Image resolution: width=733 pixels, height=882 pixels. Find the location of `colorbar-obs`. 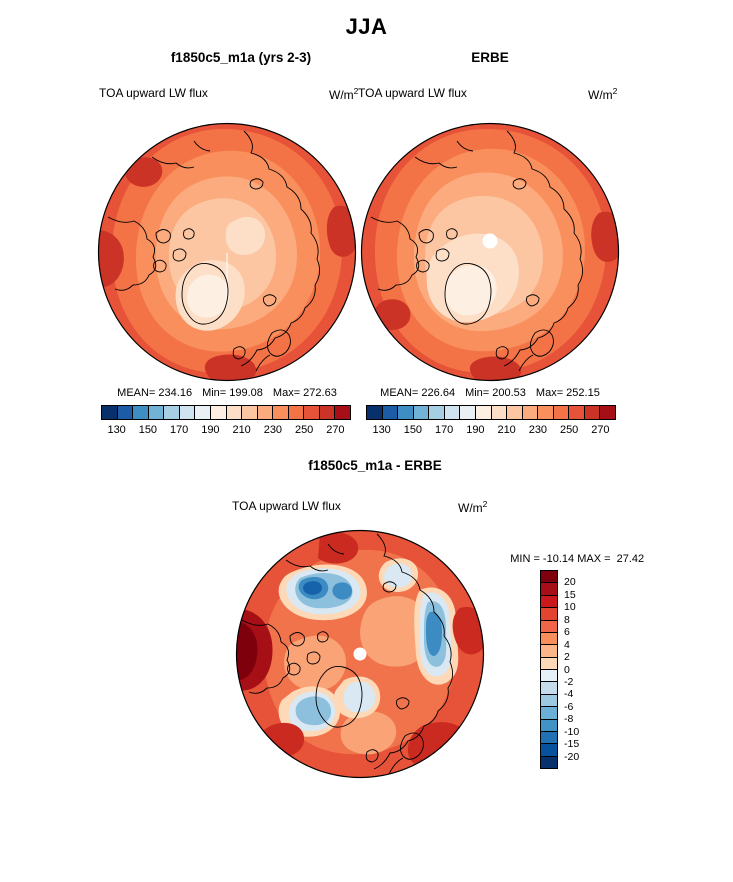

colorbar-obs is located at coordinates (491, 412).